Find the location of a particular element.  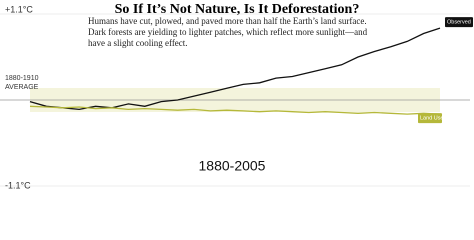

legend-label: Observed is located at coordinates (459, 23).